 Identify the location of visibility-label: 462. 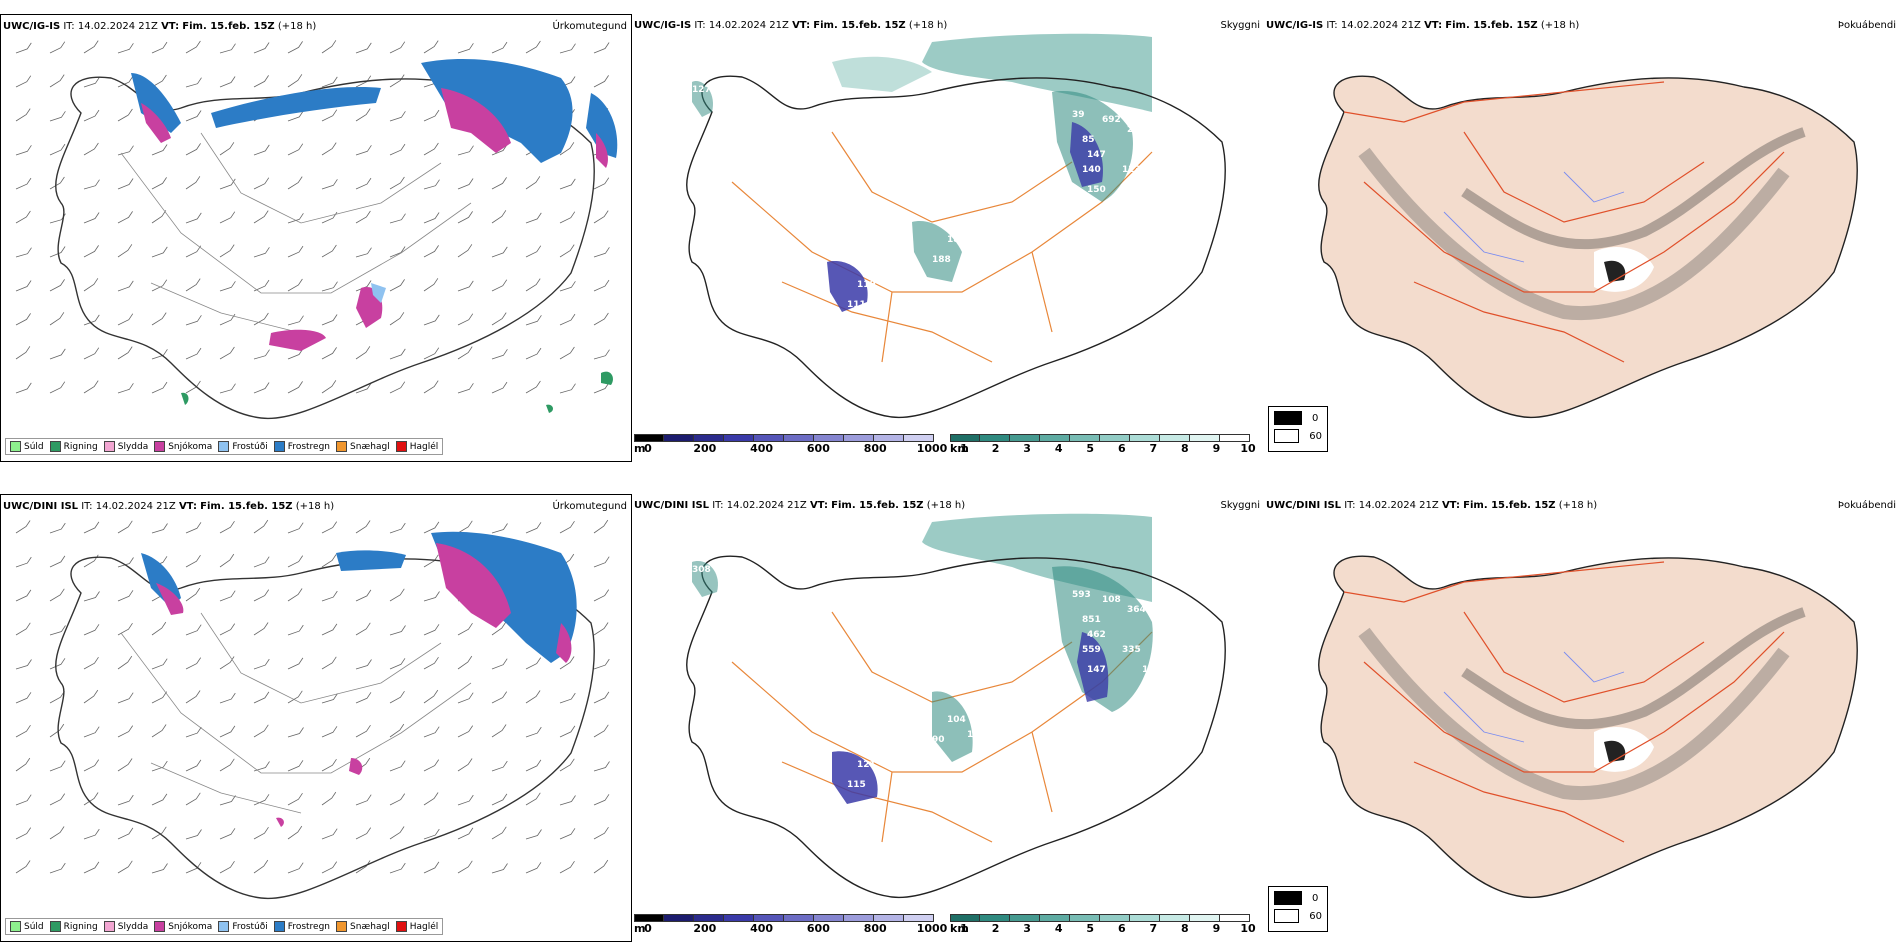
(1096, 635).